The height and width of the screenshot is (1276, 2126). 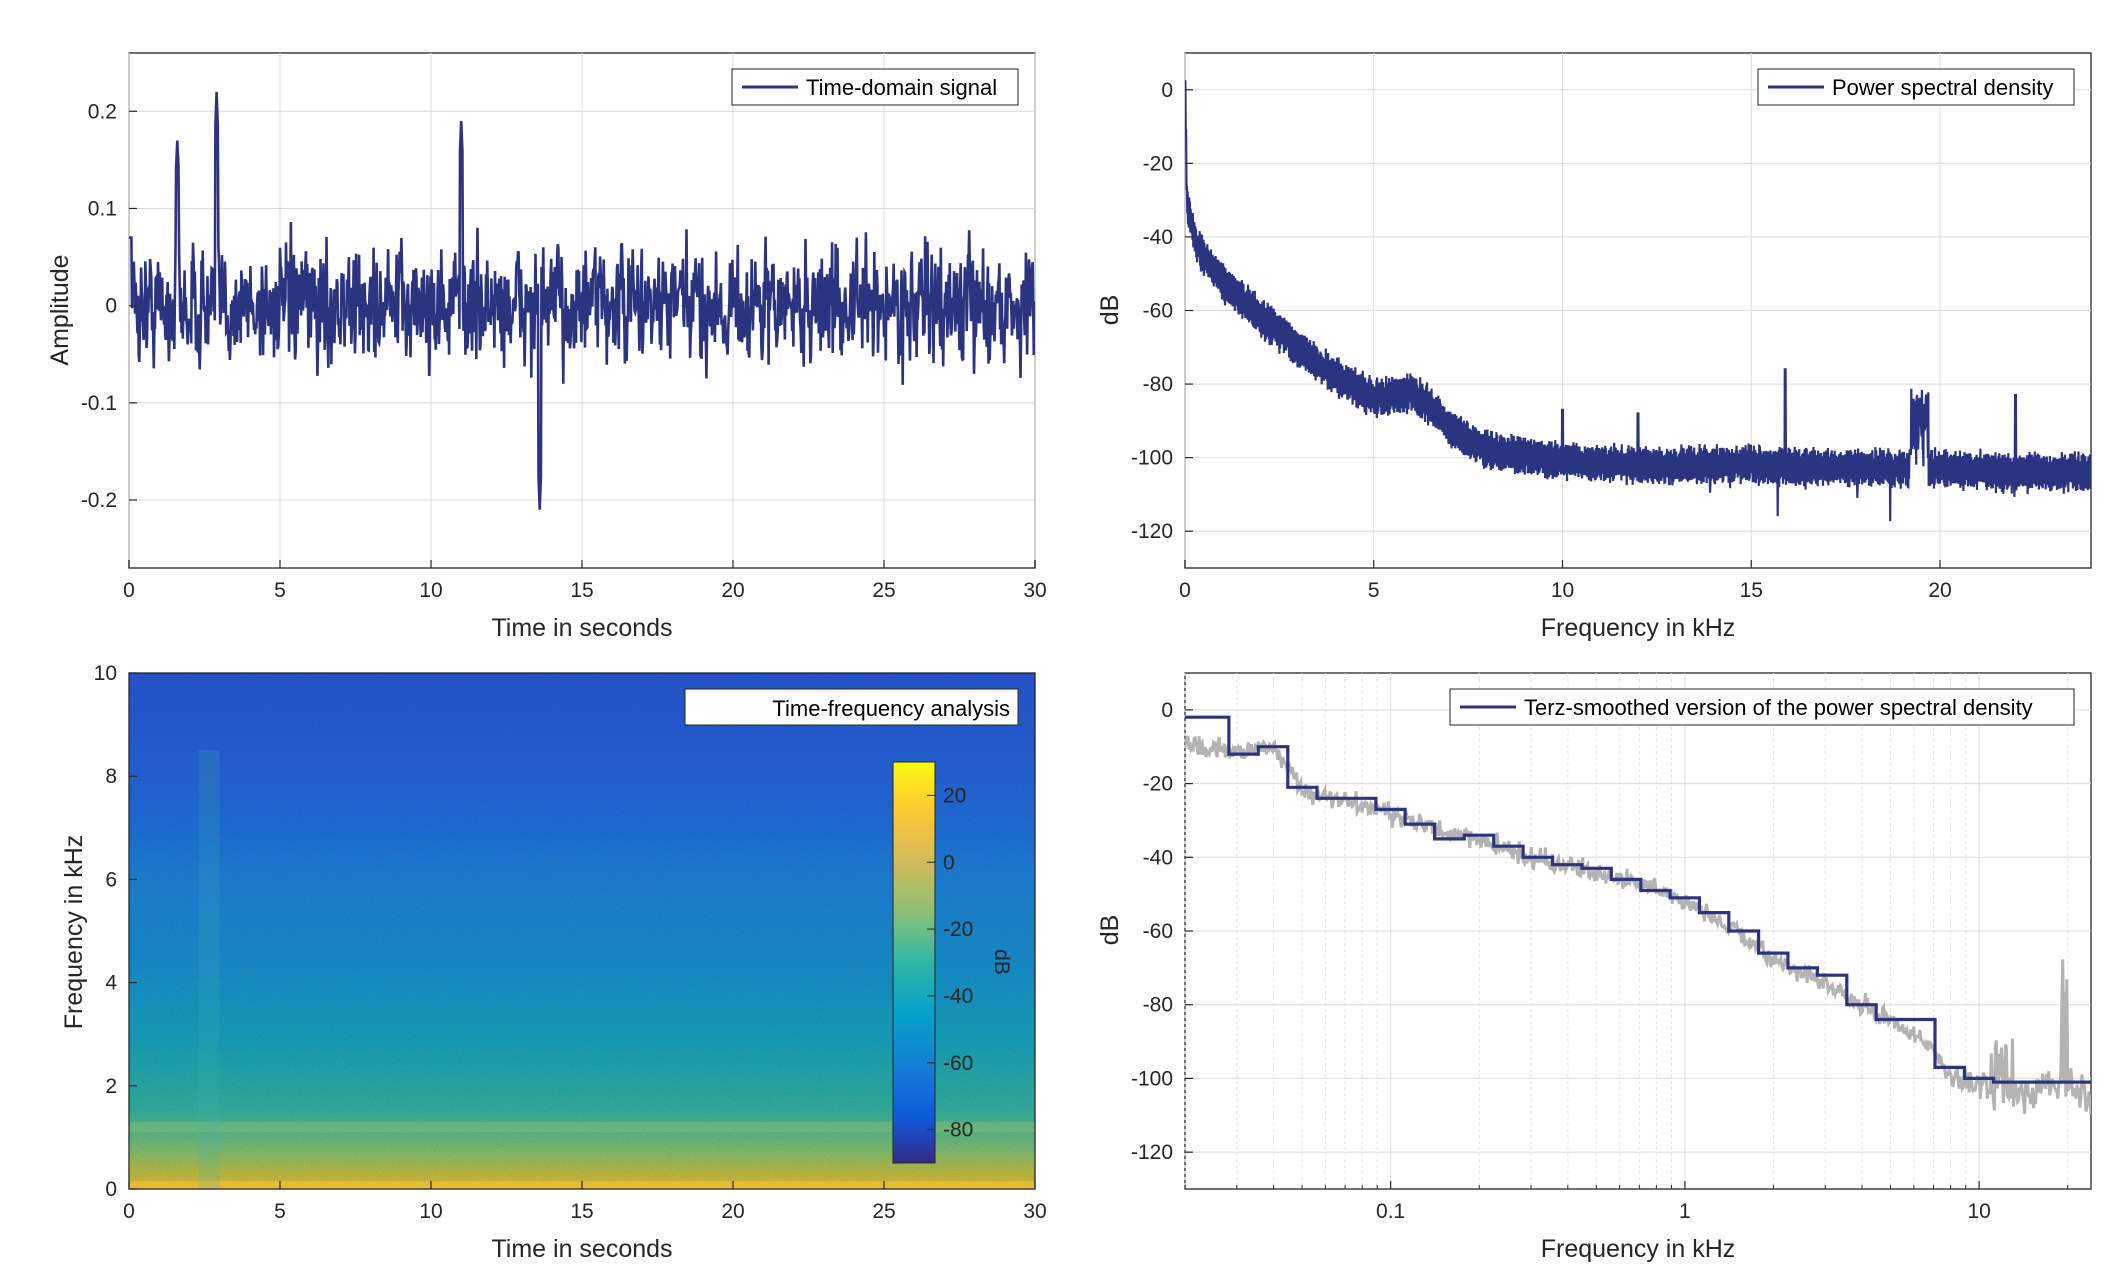 What do you see at coordinates (430, 590) in the screenshot?
I see `p1-xtick-label: 10` at bounding box center [430, 590].